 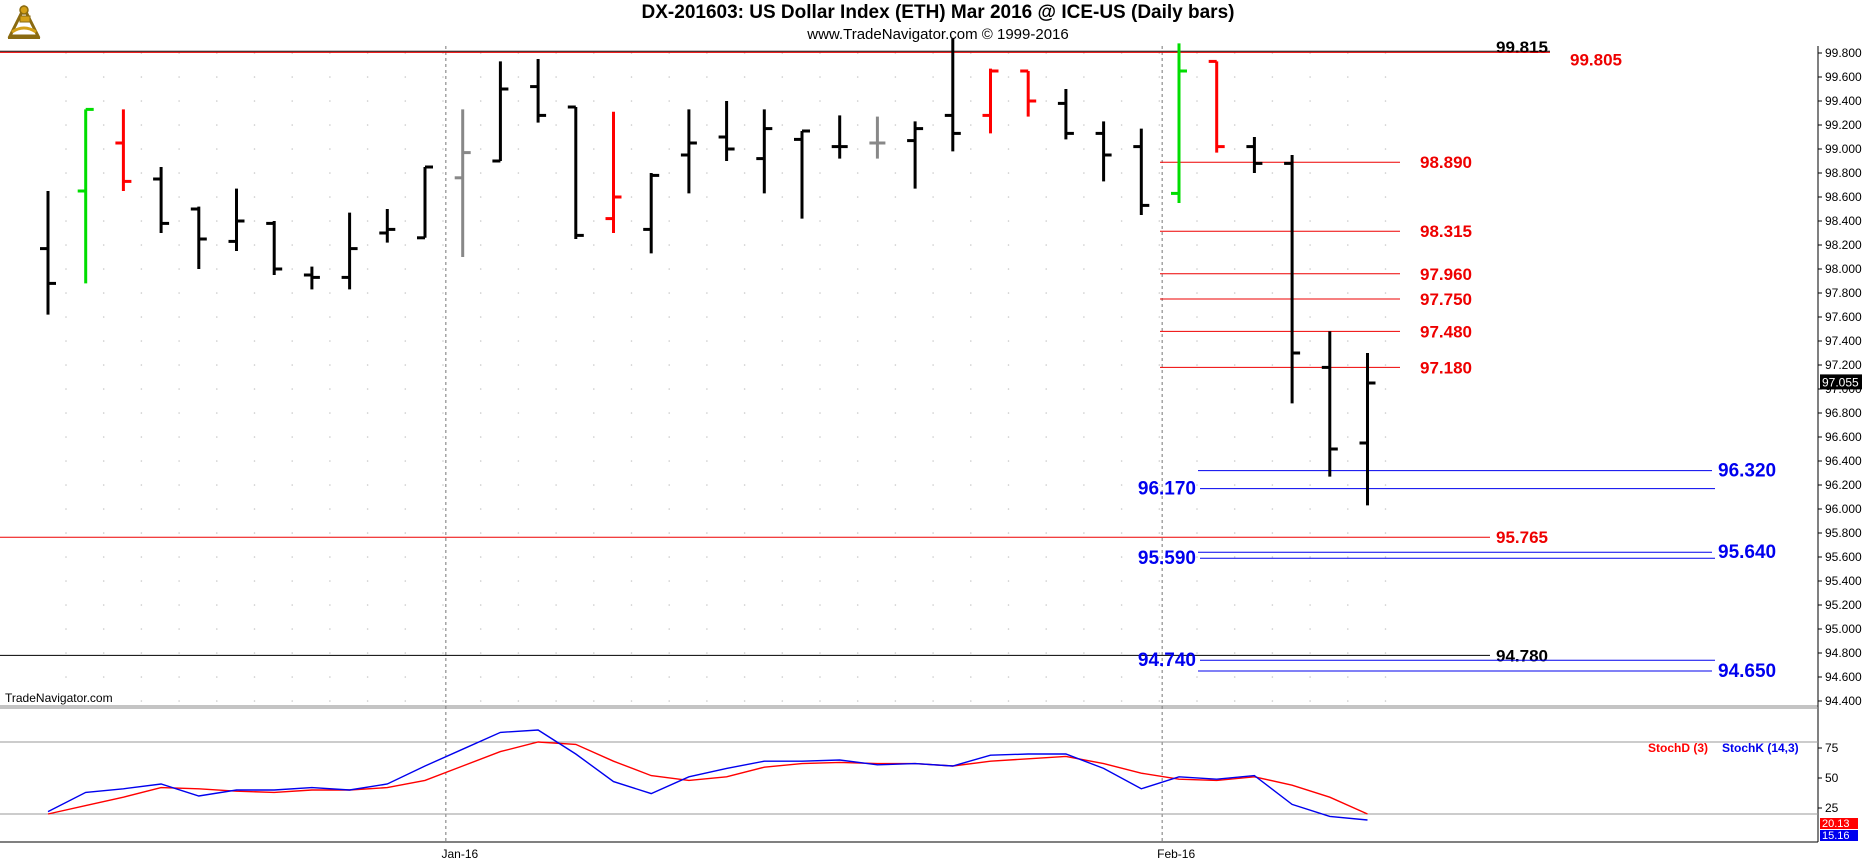 I want to click on ohlc-bar, so click(x=1216, y=106).